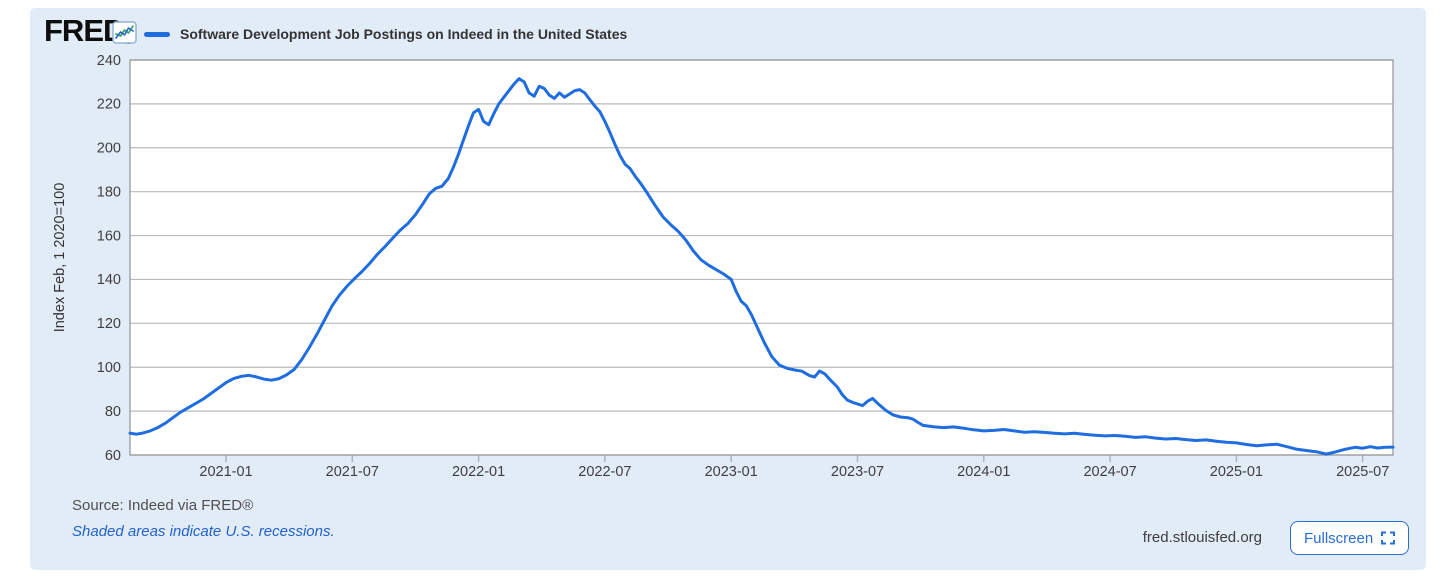 Image resolution: width=1456 pixels, height=584 pixels. Describe the element at coordinates (983, 472) in the screenshot. I see `x-tick-label: 2024-01` at that location.